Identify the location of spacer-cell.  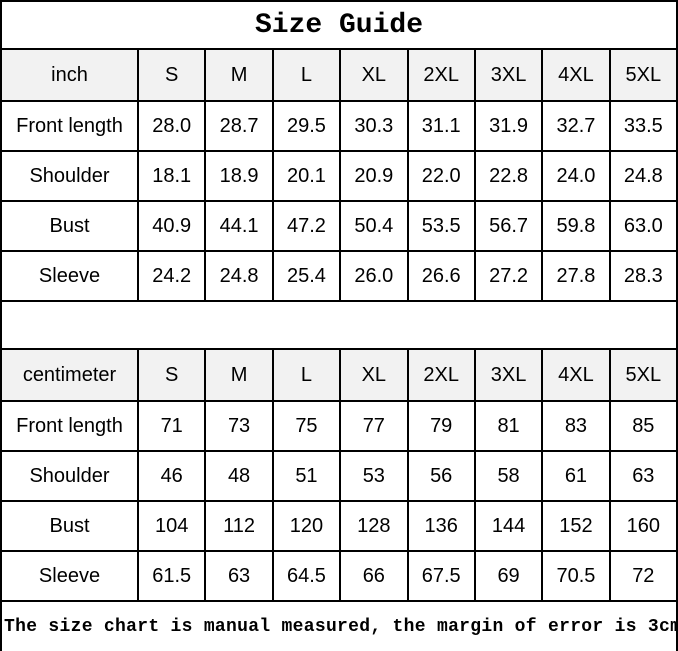
(339, 325).